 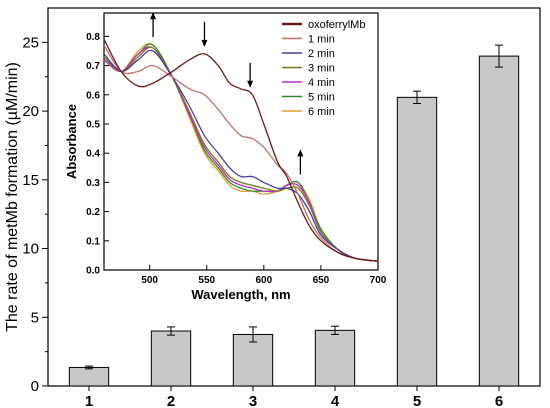 I want to click on legend-label: 4 min, so click(x=321, y=83).